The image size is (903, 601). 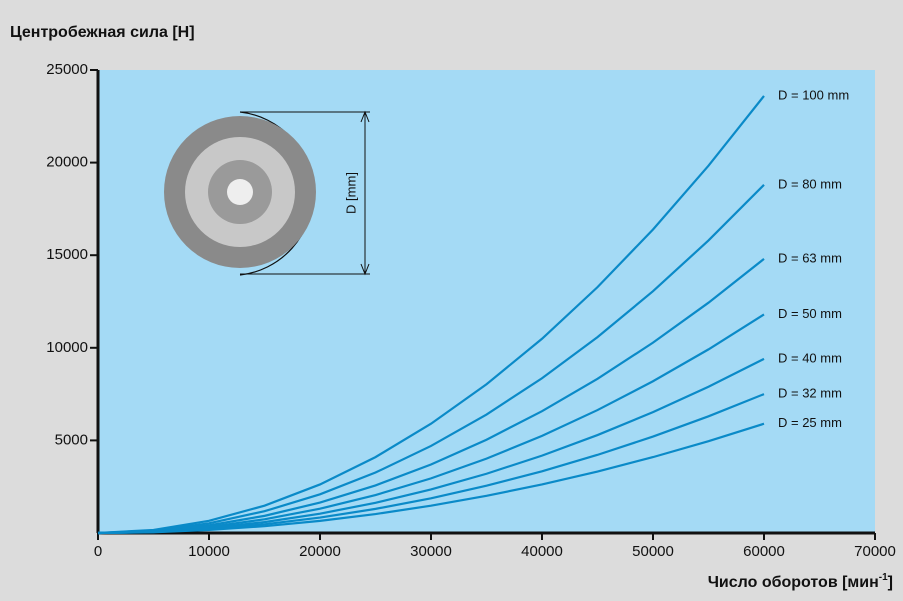 What do you see at coordinates (875, 551) in the screenshot?
I see `x-tick-label: 70000` at bounding box center [875, 551].